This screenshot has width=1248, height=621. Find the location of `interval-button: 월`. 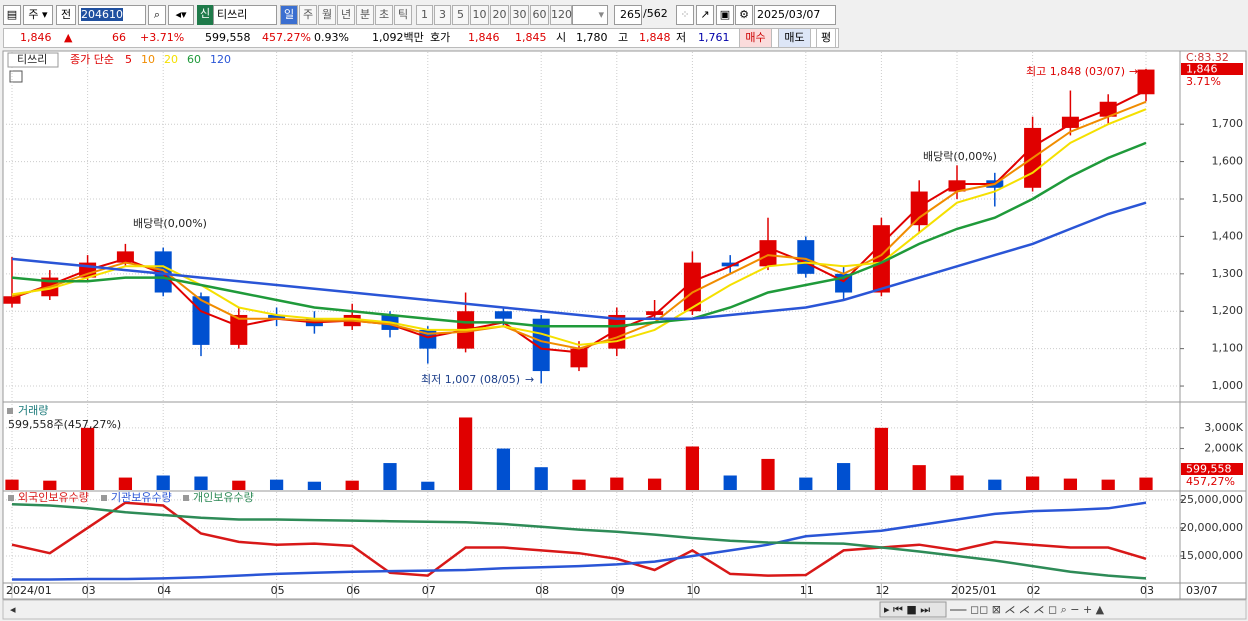

interval-button: 월 is located at coordinates (327, 15).